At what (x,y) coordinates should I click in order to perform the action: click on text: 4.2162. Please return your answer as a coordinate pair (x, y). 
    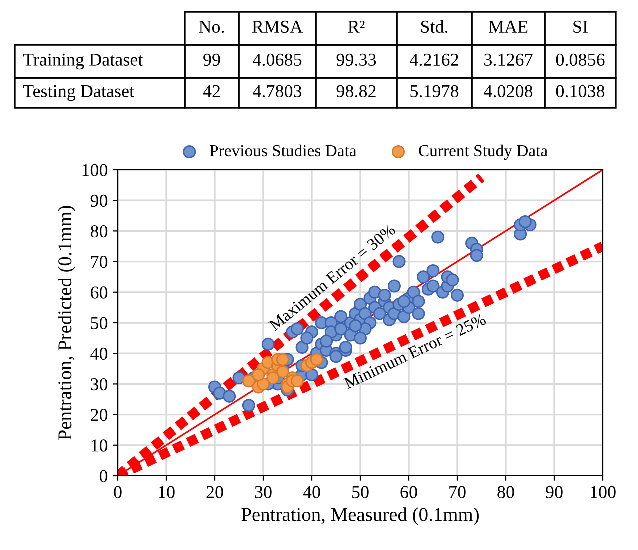
    Looking at the image, I should click on (434, 60).